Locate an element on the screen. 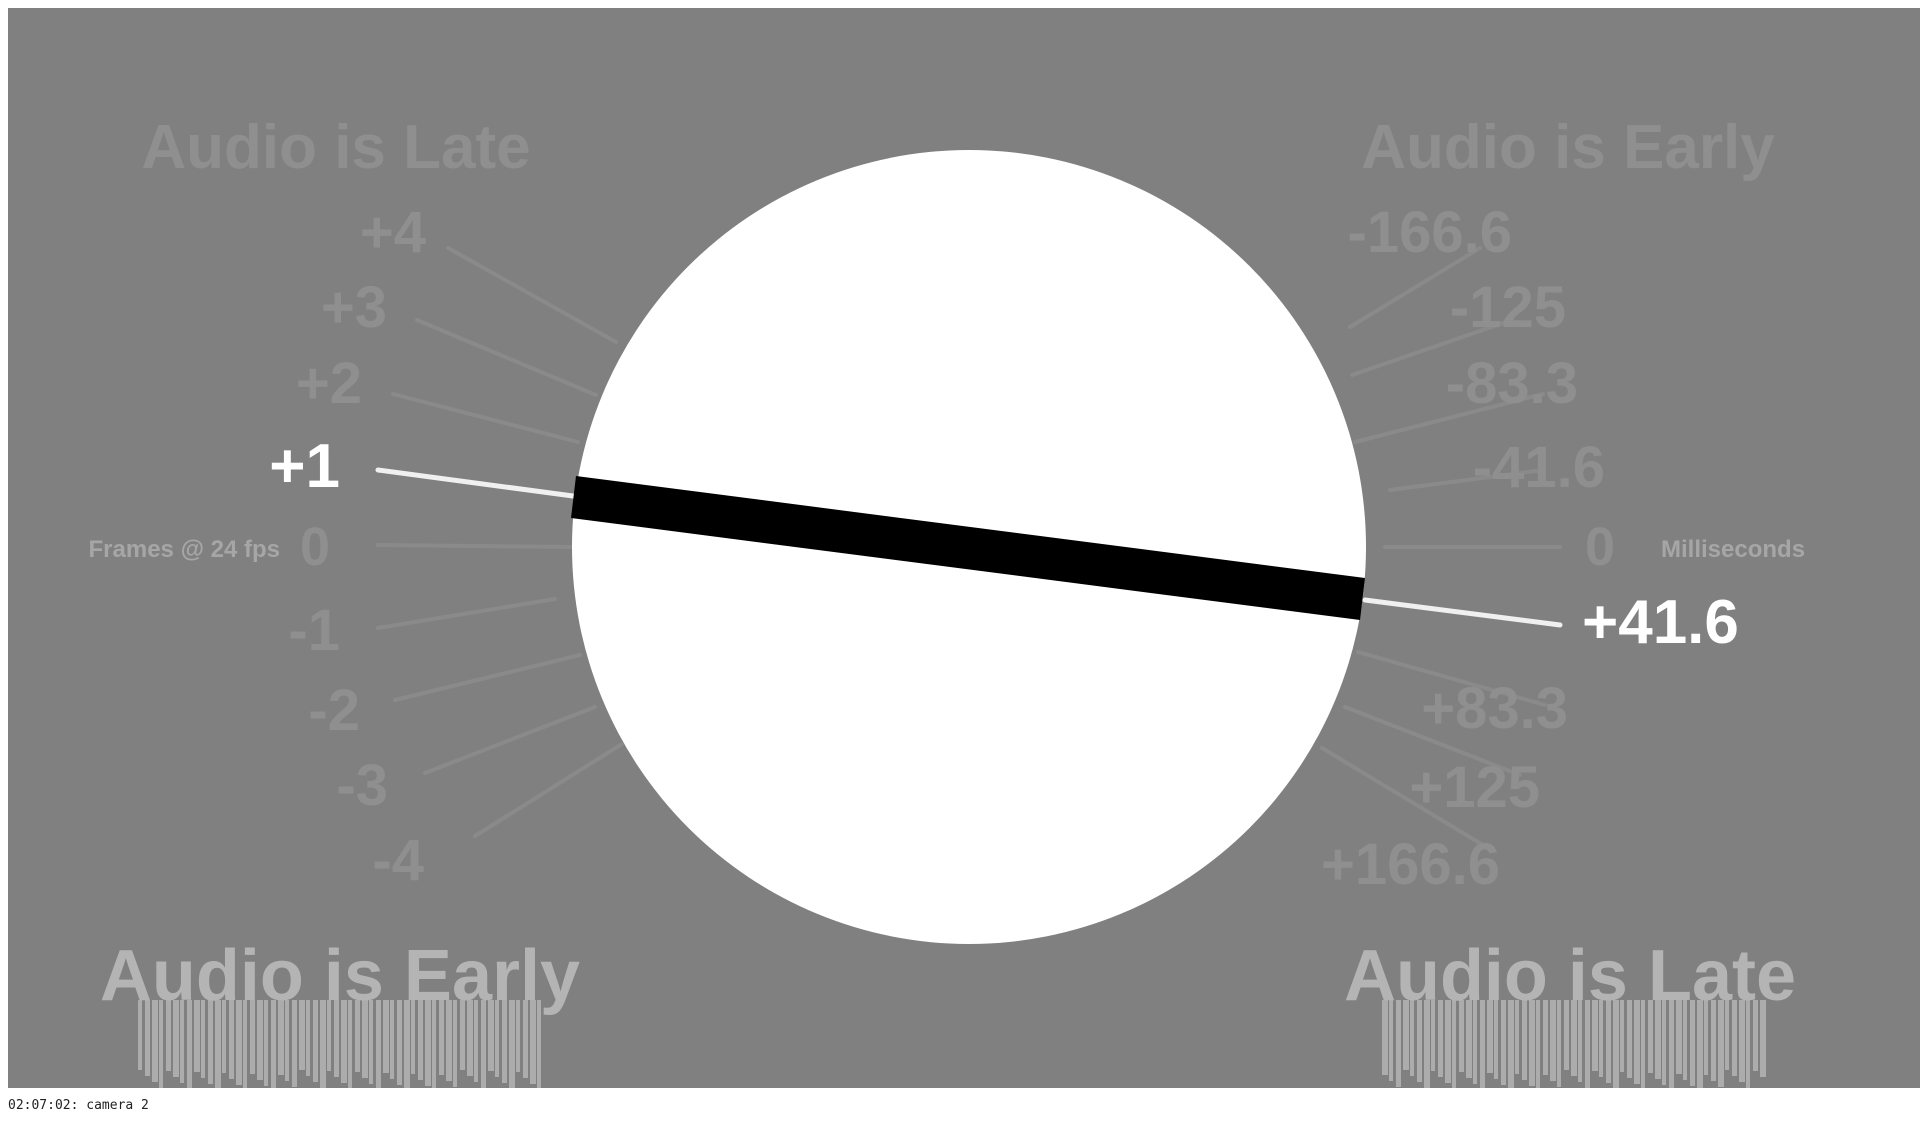 This screenshot has height=1129, width=1928. heading-audio-early-bottom: Audio is Early is located at coordinates (340, 976).